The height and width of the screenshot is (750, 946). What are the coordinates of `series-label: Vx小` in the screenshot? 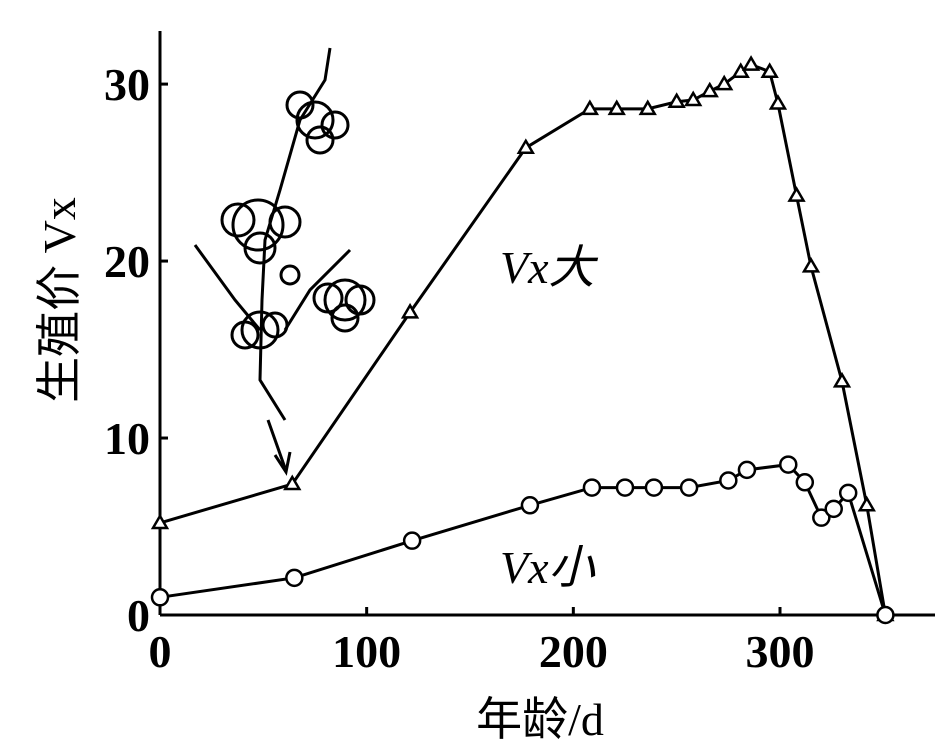 It's located at (548, 567).